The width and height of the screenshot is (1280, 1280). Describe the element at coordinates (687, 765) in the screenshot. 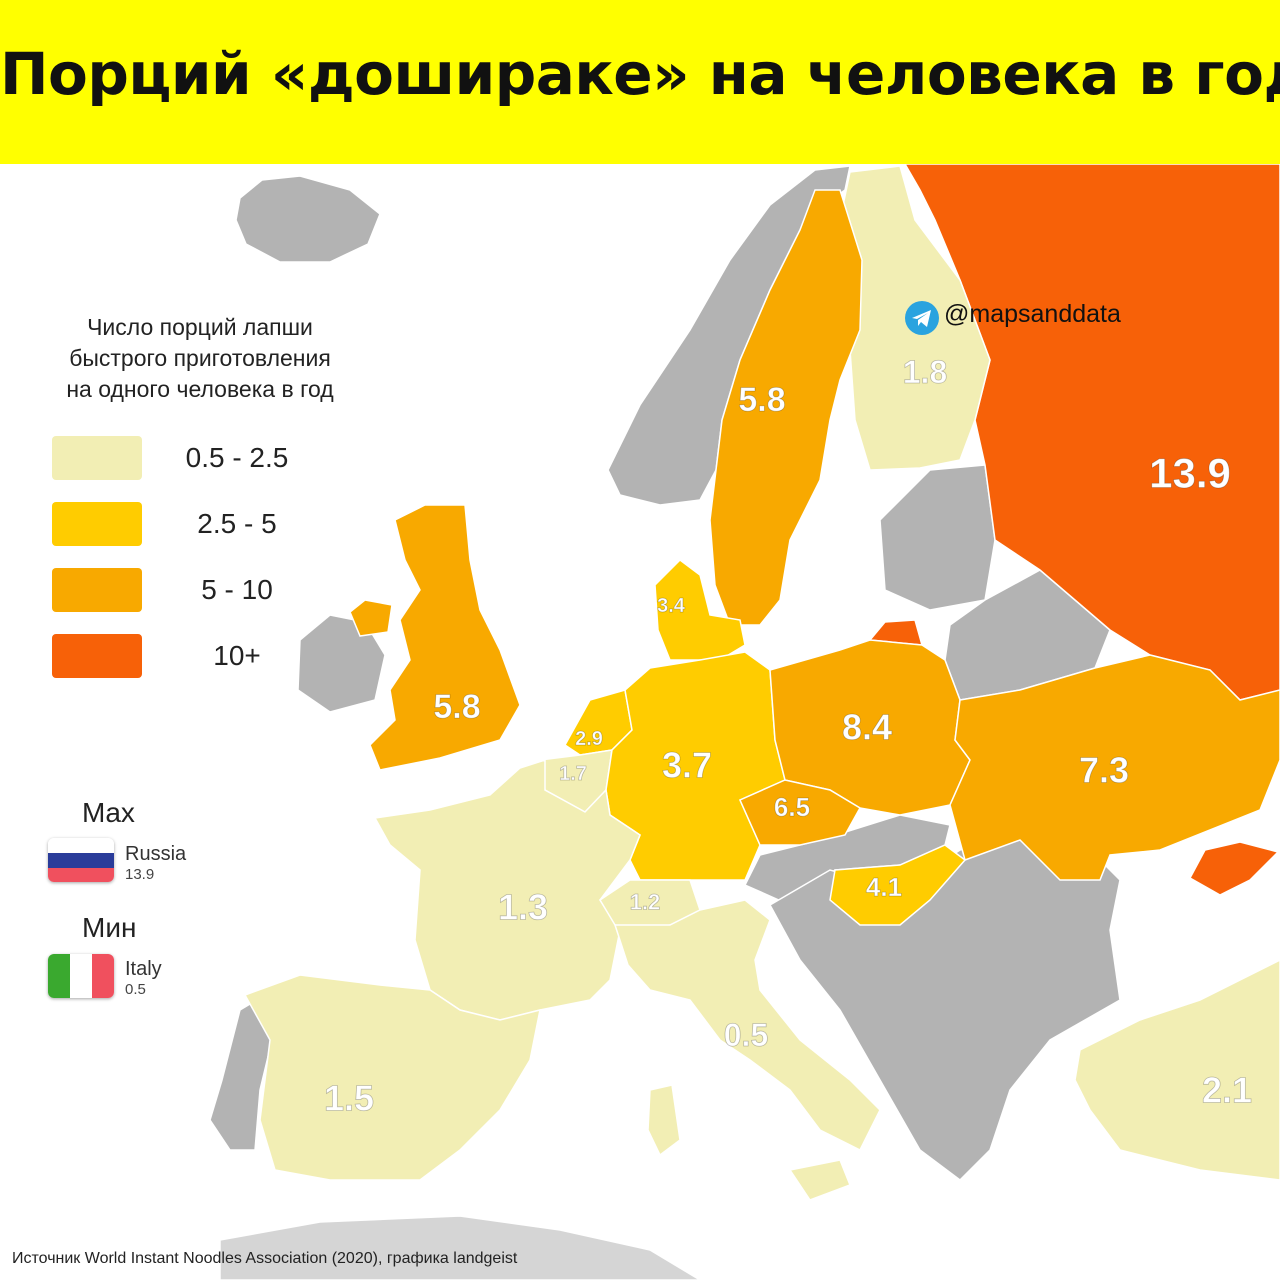

I see `germany-value-label: 3.7` at that location.